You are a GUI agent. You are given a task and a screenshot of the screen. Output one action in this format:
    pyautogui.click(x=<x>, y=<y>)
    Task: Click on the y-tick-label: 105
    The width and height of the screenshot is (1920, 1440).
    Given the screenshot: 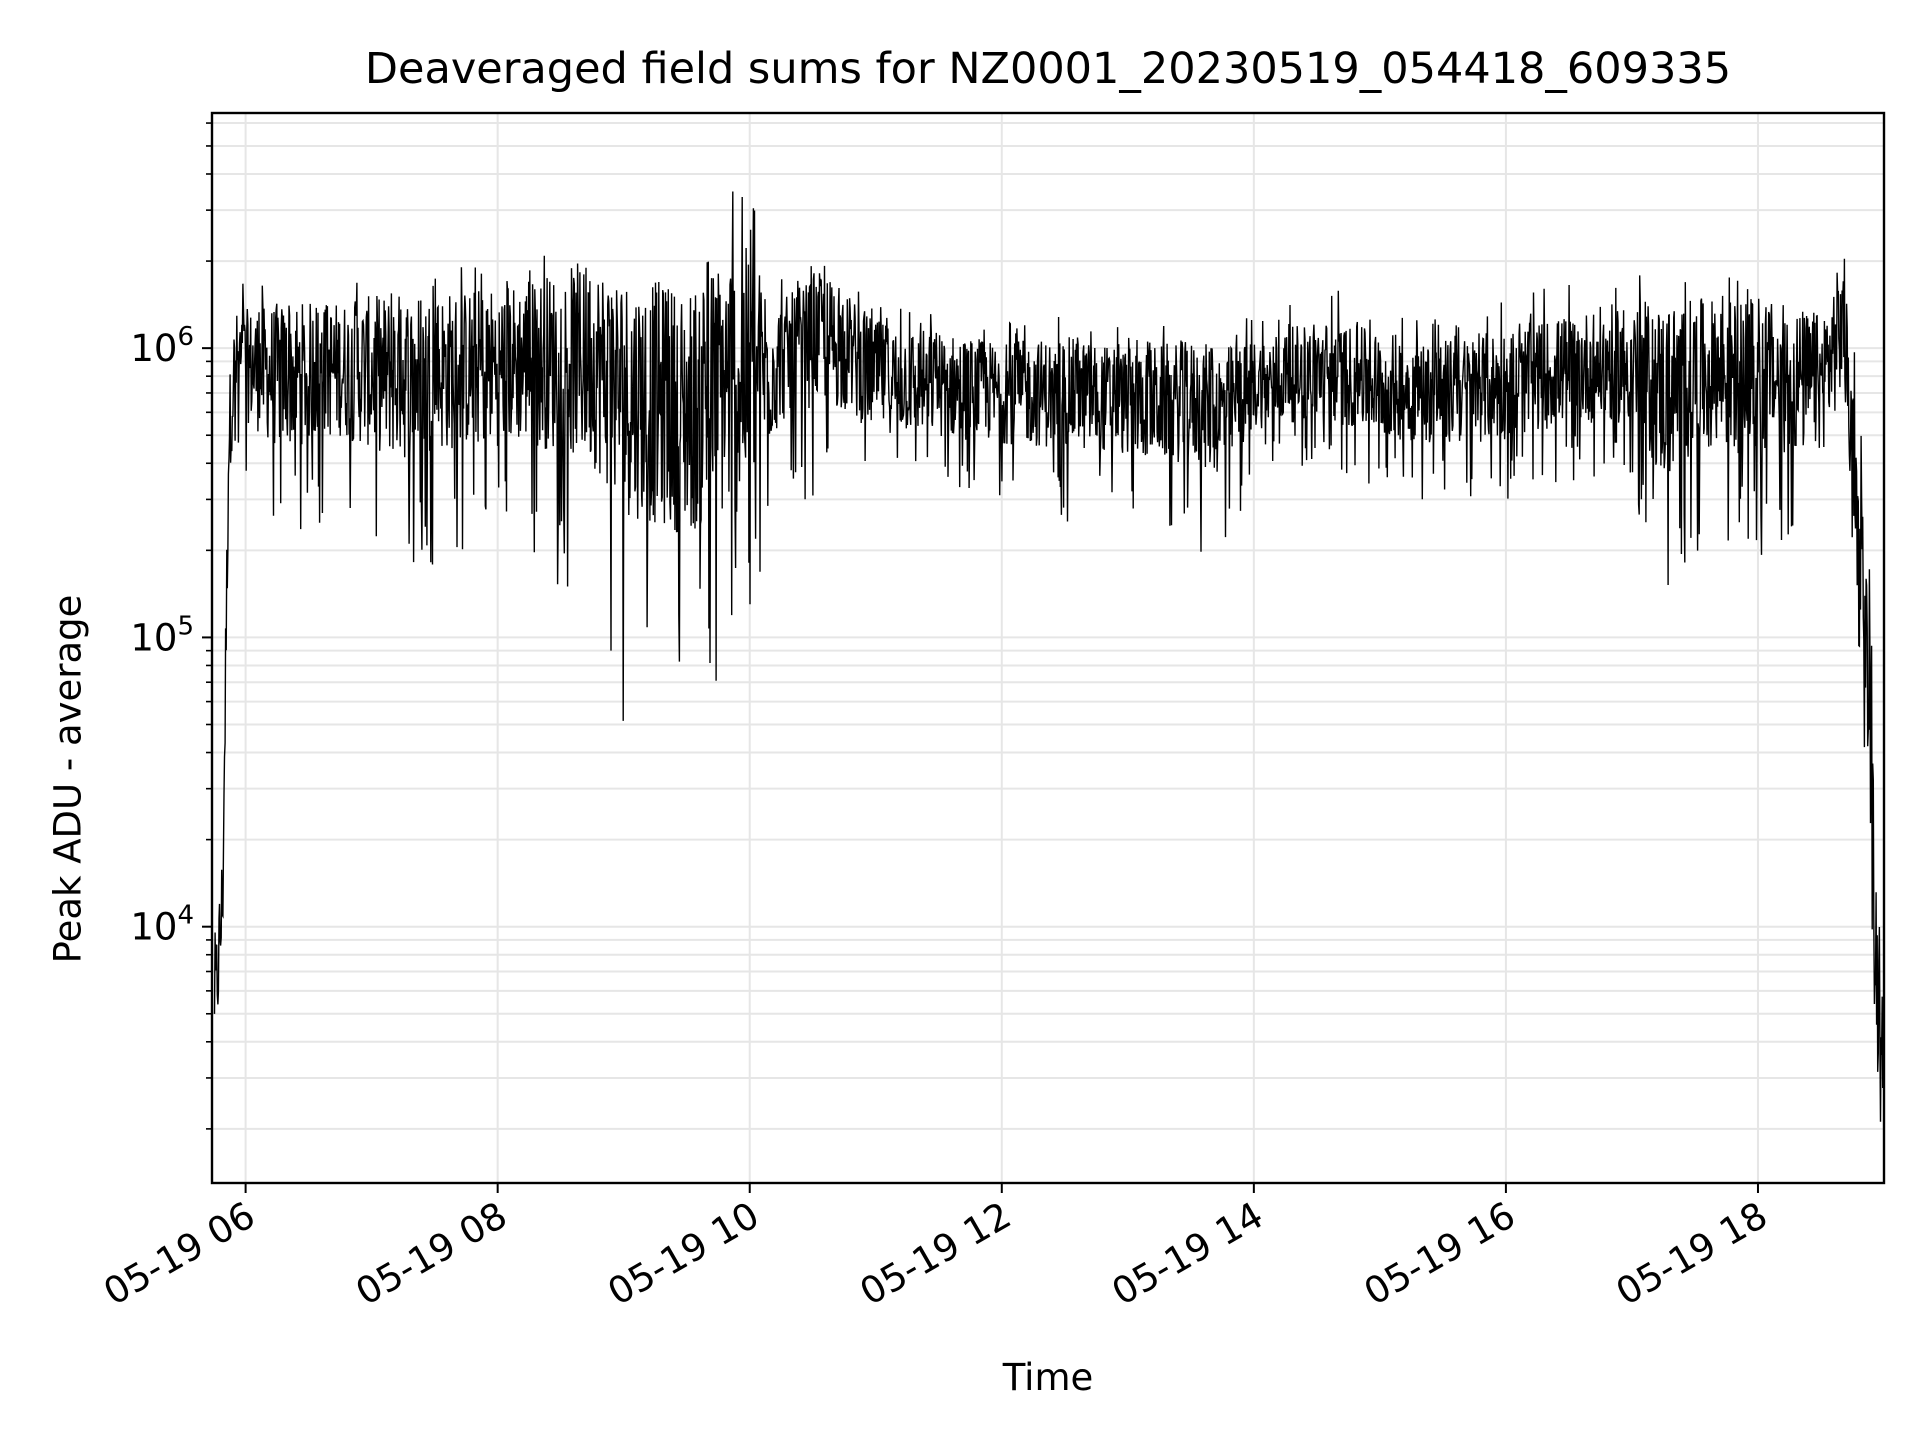 What is the action you would take?
    pyautogui.click(x=162, y=635)
    